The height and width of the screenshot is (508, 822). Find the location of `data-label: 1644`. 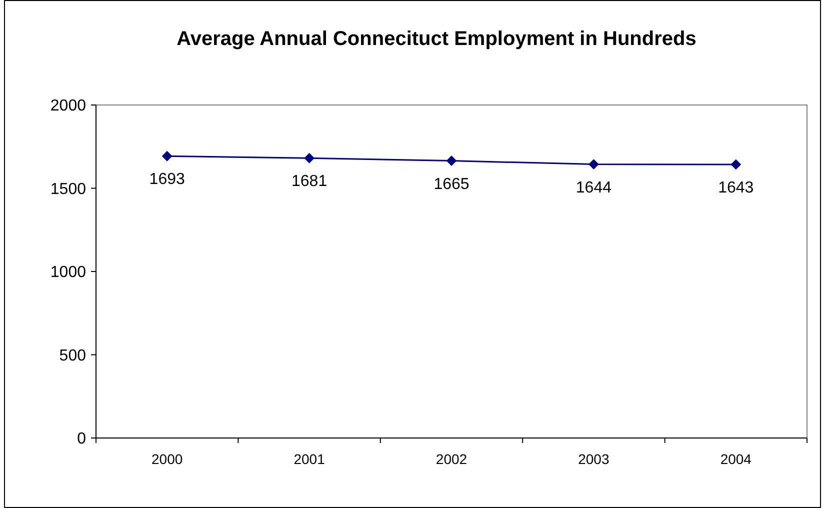

data-label: 1644 is located at coordinates (594, 187).